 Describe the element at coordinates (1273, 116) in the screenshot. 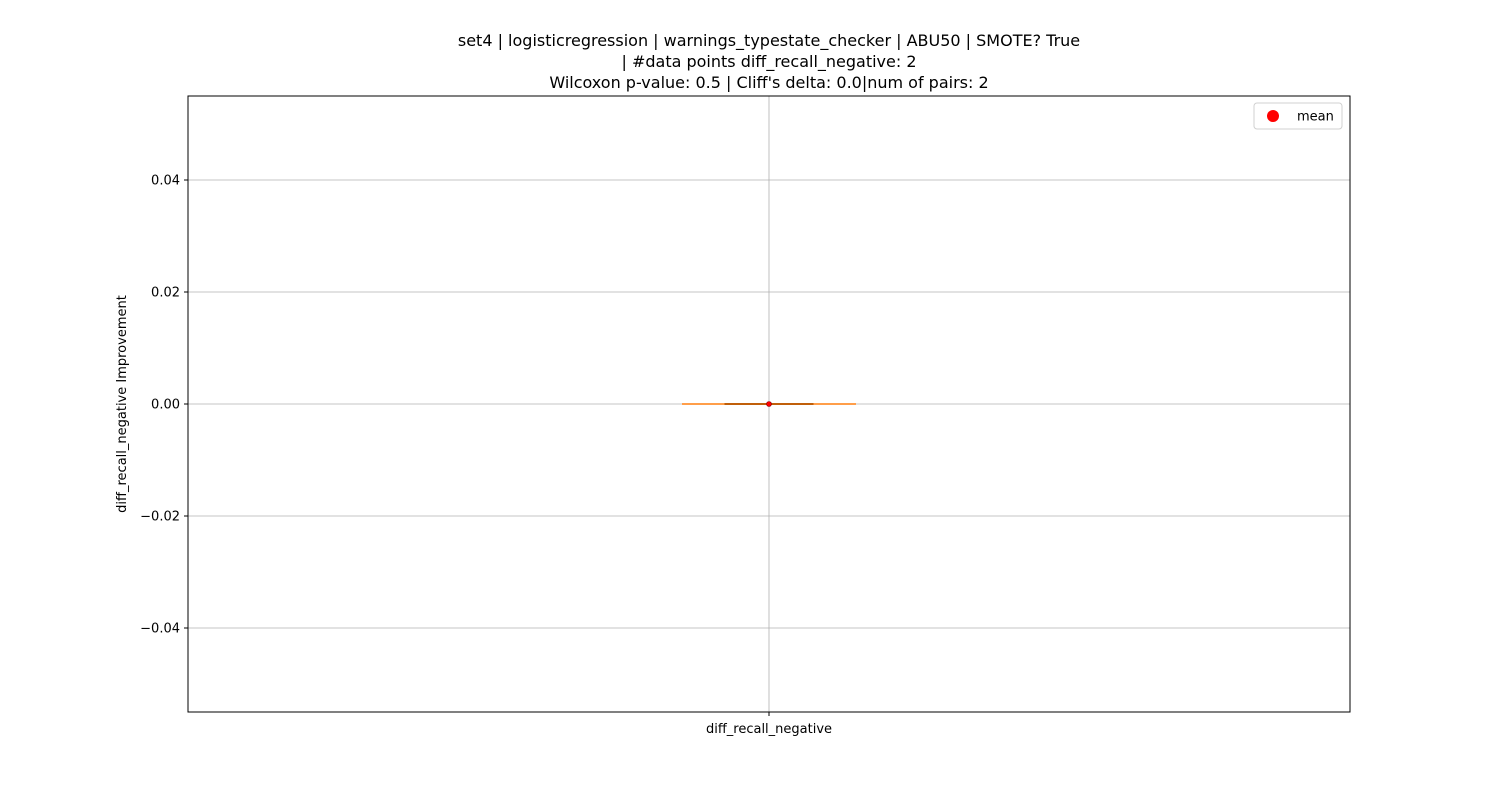

I see `legend-mean-marker` at that location.